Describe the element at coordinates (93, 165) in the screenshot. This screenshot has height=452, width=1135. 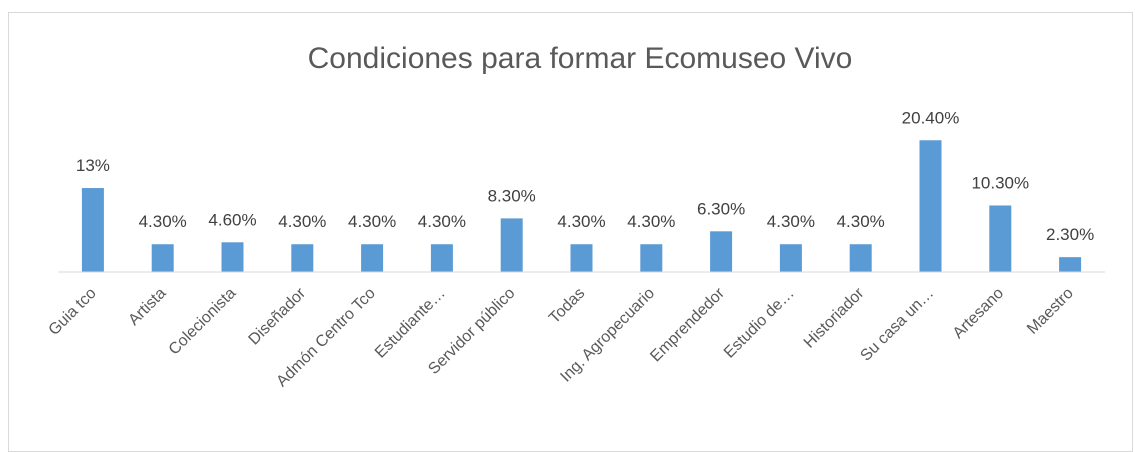
I see `data-label: 13%` at that location.